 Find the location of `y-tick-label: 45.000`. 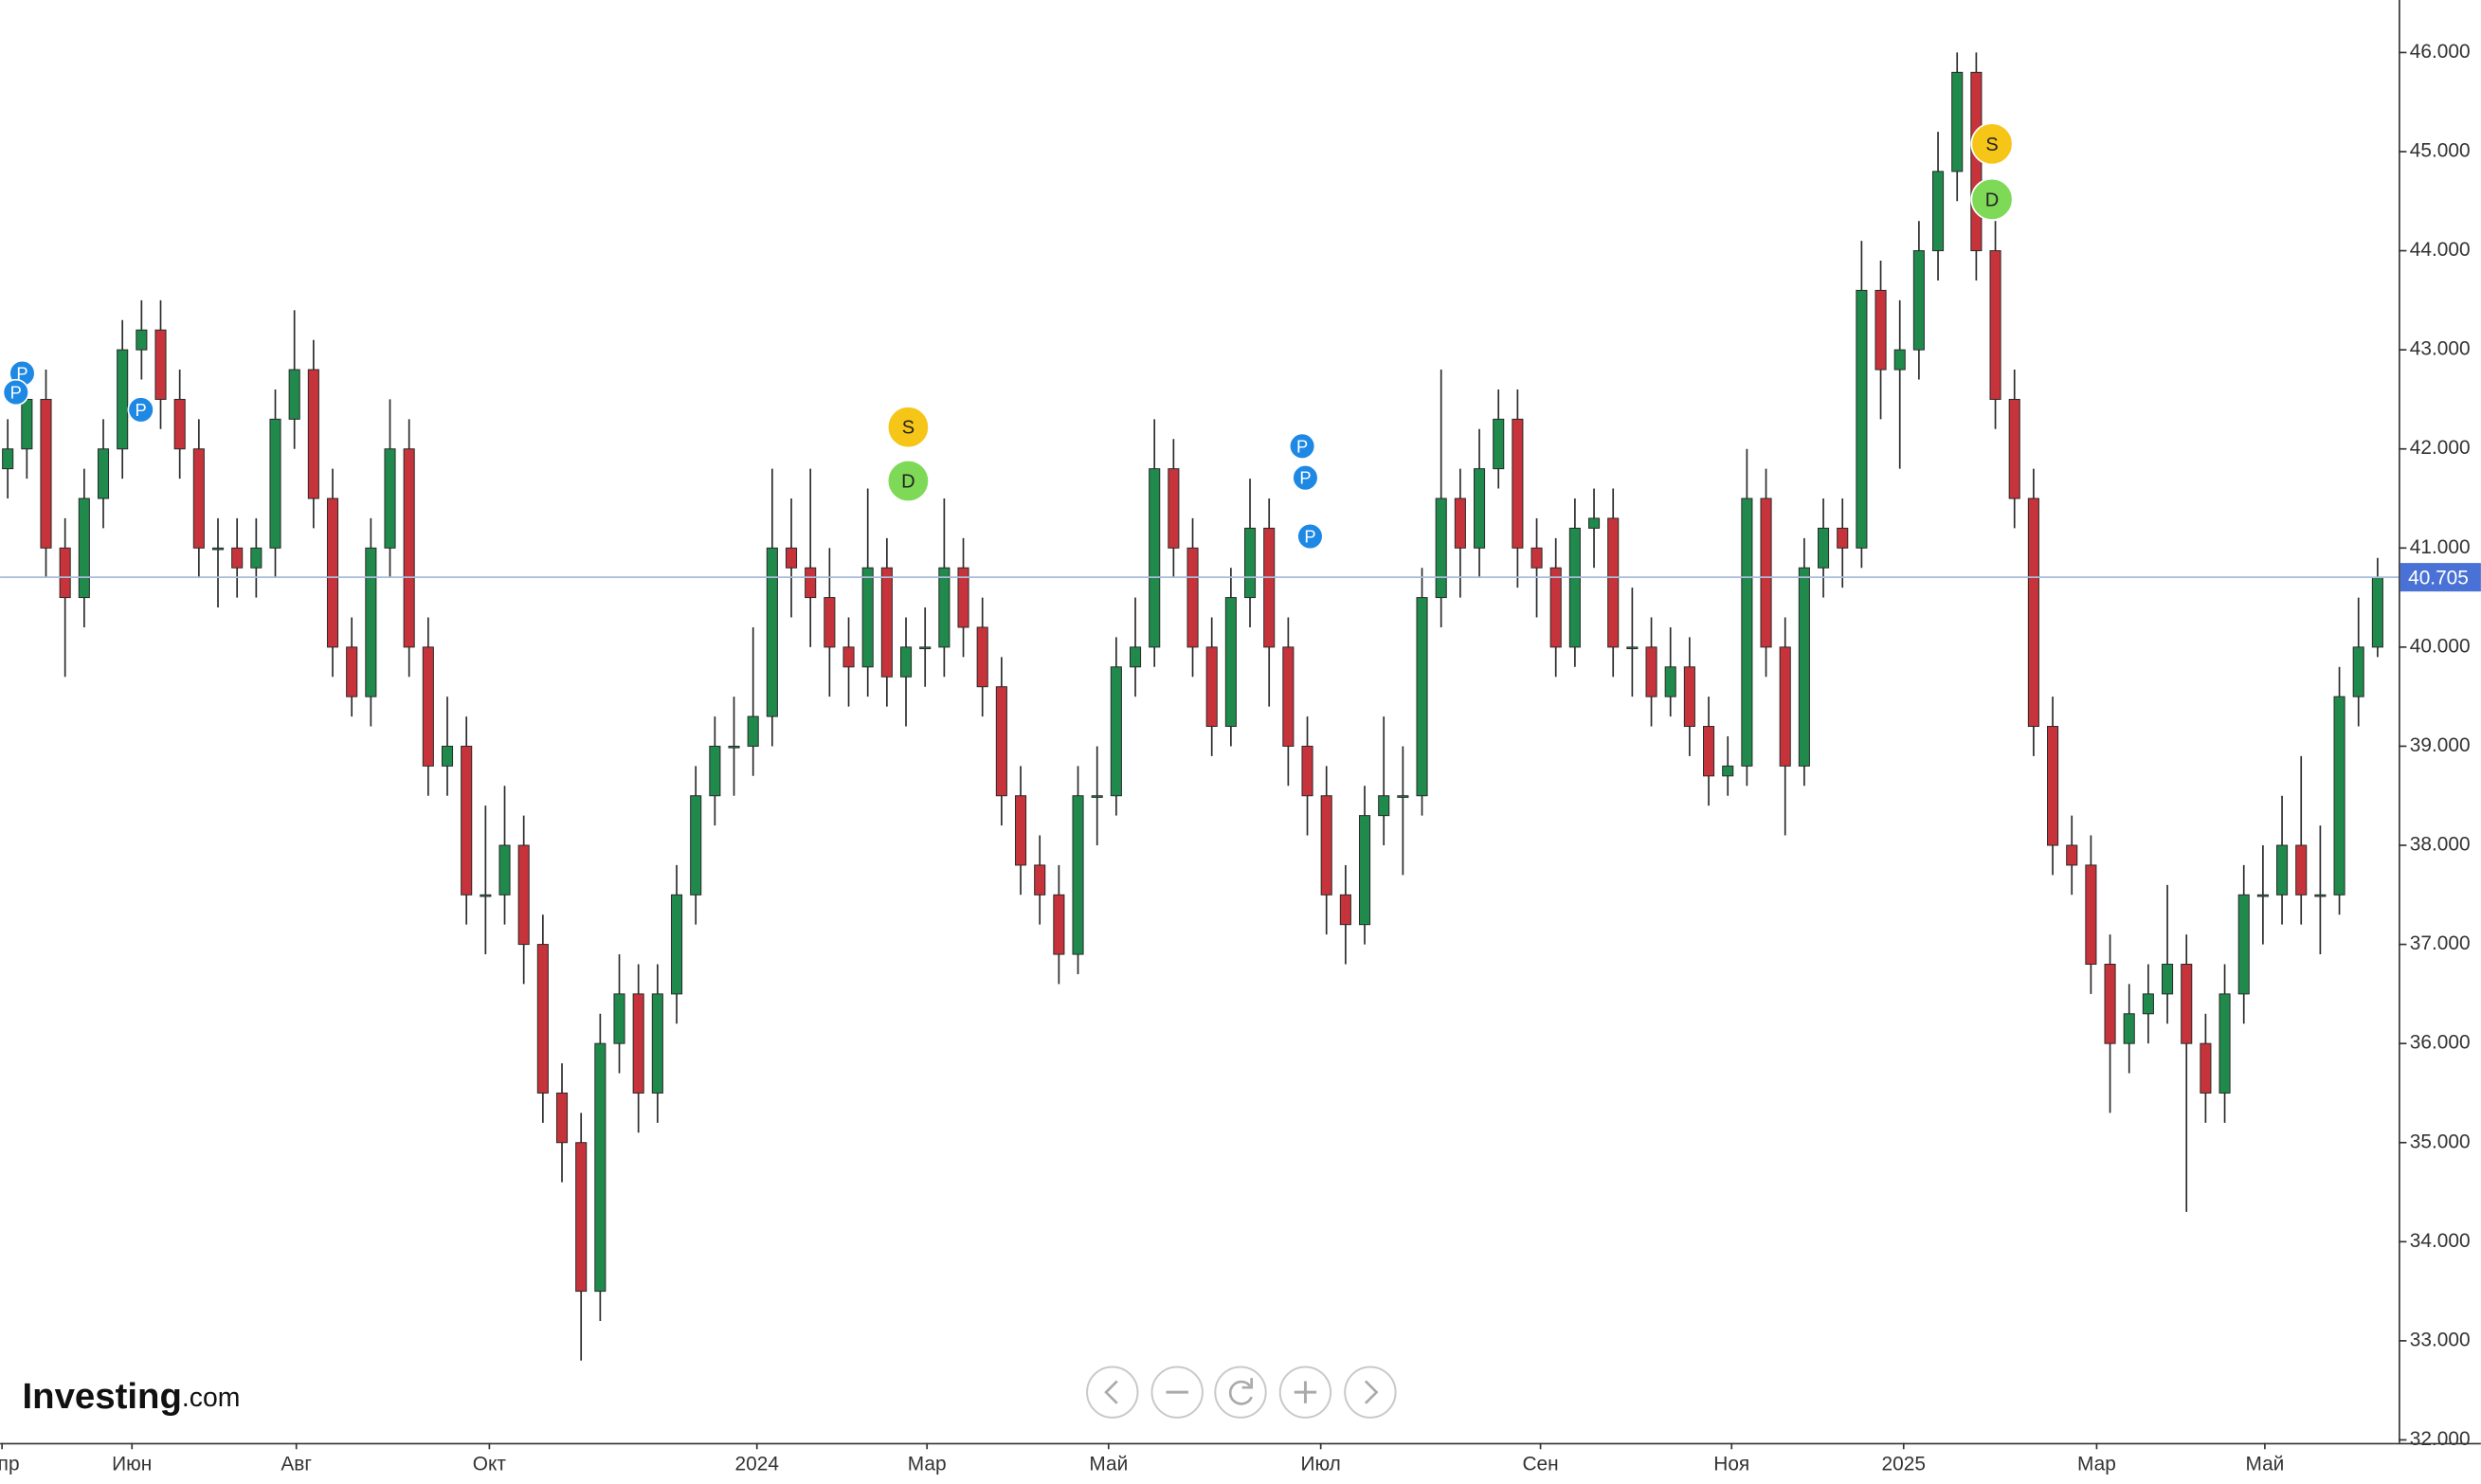

y-tick-label: 45.000 is located at coordinates (2440, 151).